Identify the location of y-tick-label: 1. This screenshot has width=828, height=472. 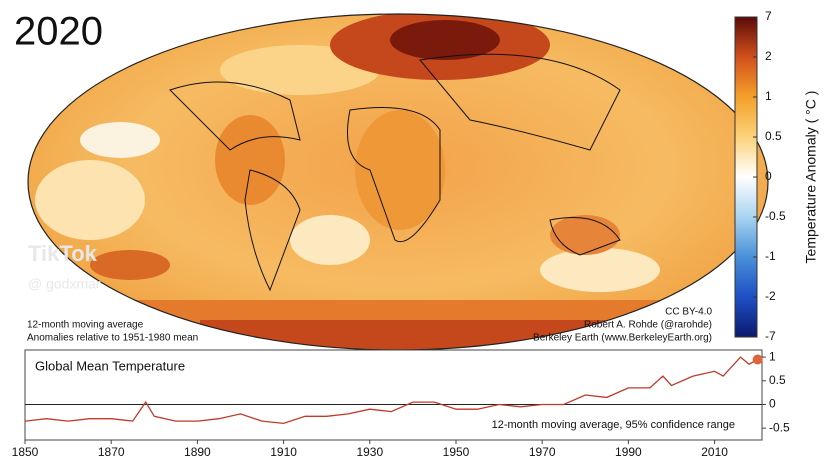
(772, 356).